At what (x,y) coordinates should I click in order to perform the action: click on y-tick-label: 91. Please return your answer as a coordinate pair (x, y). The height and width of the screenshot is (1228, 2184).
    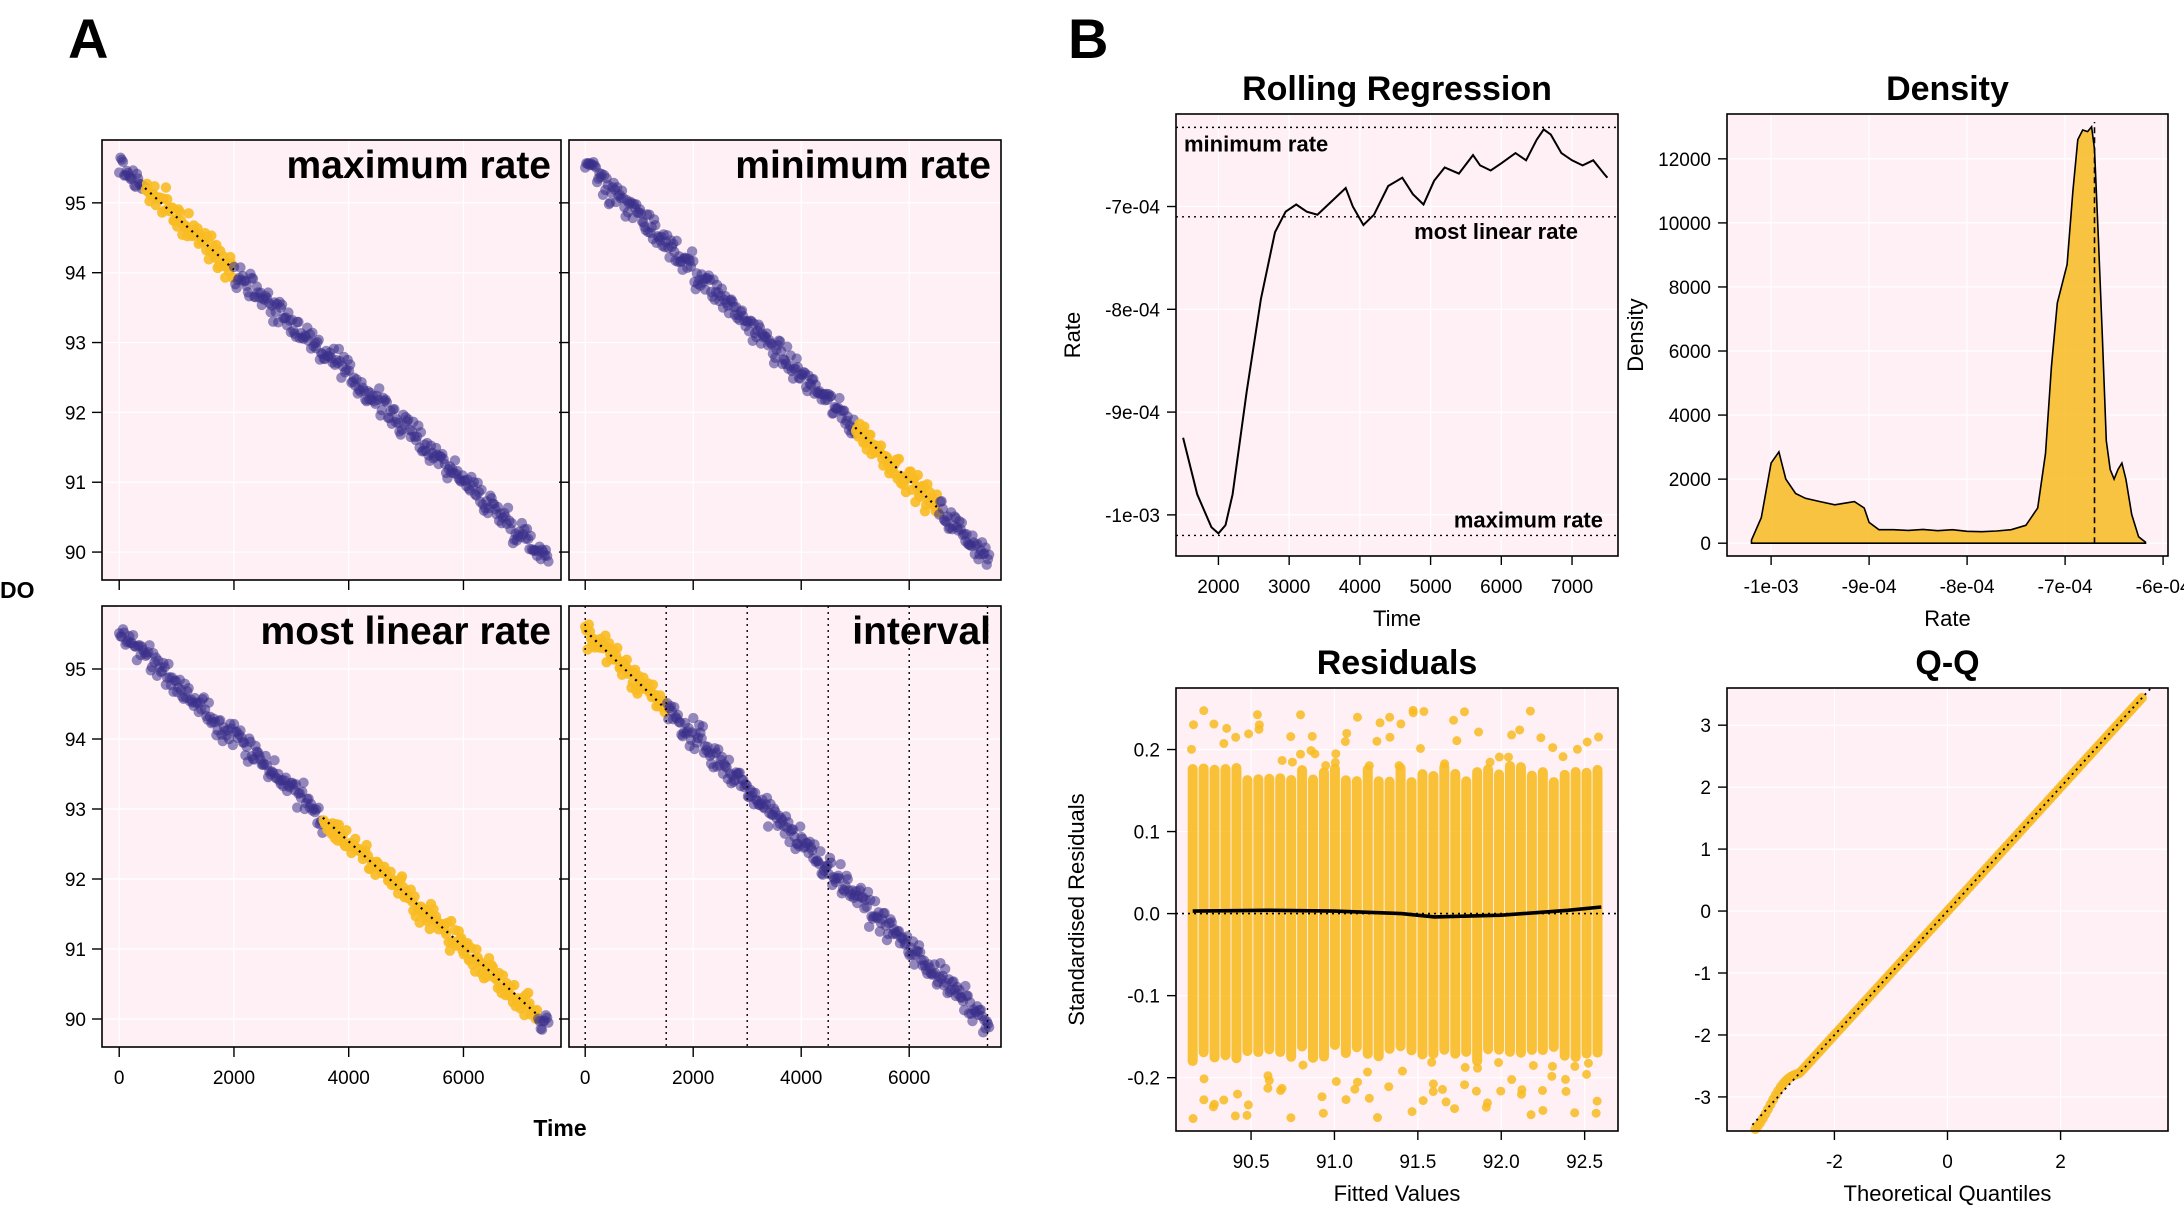
    Looking at the image, I should click on (75, 950).